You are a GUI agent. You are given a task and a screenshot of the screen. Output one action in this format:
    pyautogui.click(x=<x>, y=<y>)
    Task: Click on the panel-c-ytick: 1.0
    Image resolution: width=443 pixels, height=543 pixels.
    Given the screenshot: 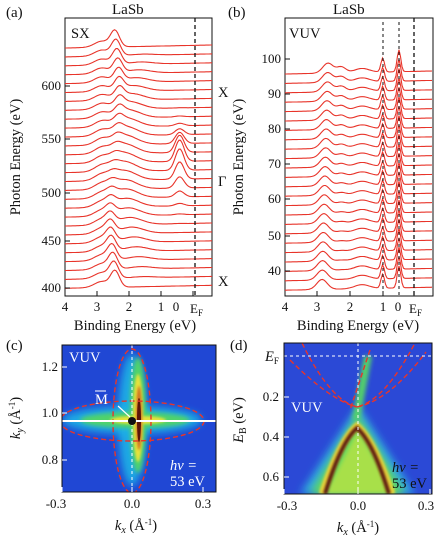 What is the action you would take?
    pyautogui.click(x=50, y=412)
    